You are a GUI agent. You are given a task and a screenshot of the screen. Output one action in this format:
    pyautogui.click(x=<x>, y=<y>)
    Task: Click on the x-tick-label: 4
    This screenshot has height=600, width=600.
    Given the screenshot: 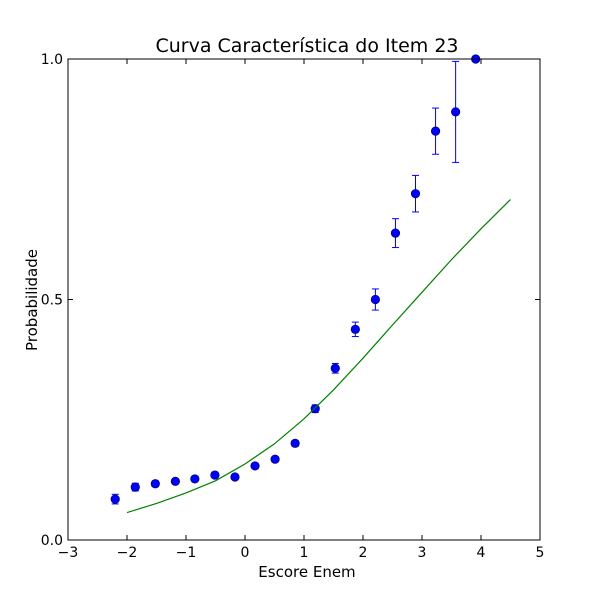 What is the action you would take?
    pyautogui.click(x=481, y=553)
    